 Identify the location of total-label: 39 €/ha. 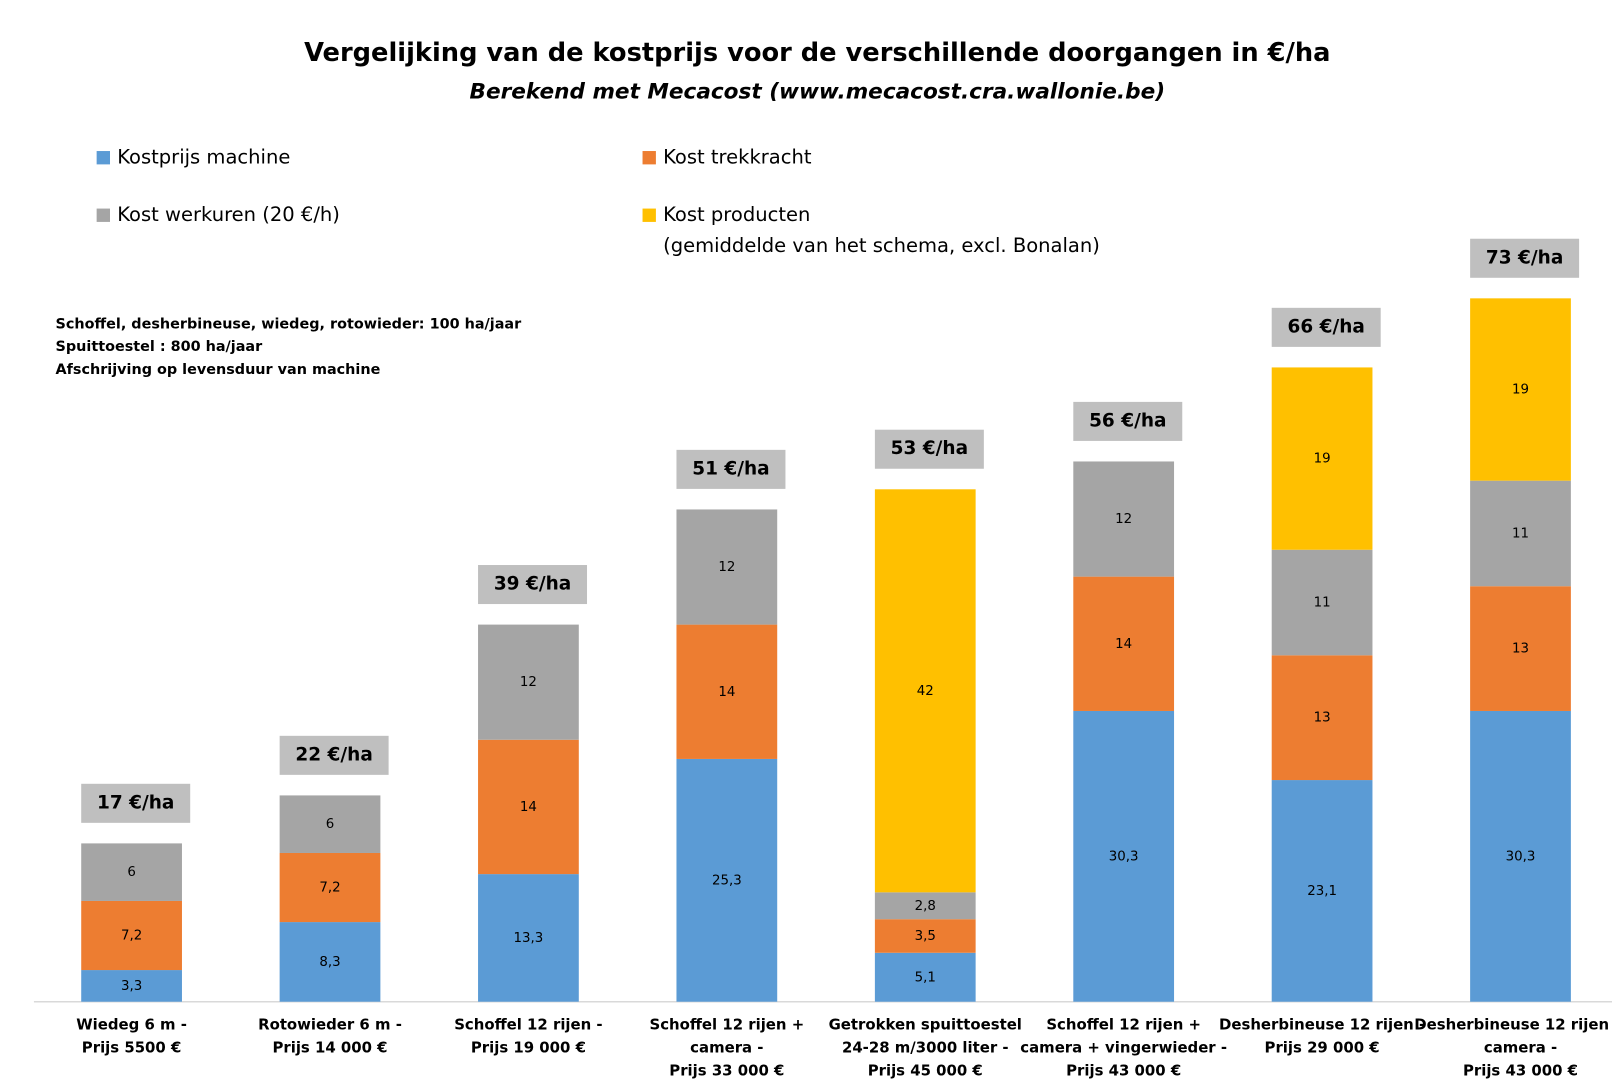
(532, 584).